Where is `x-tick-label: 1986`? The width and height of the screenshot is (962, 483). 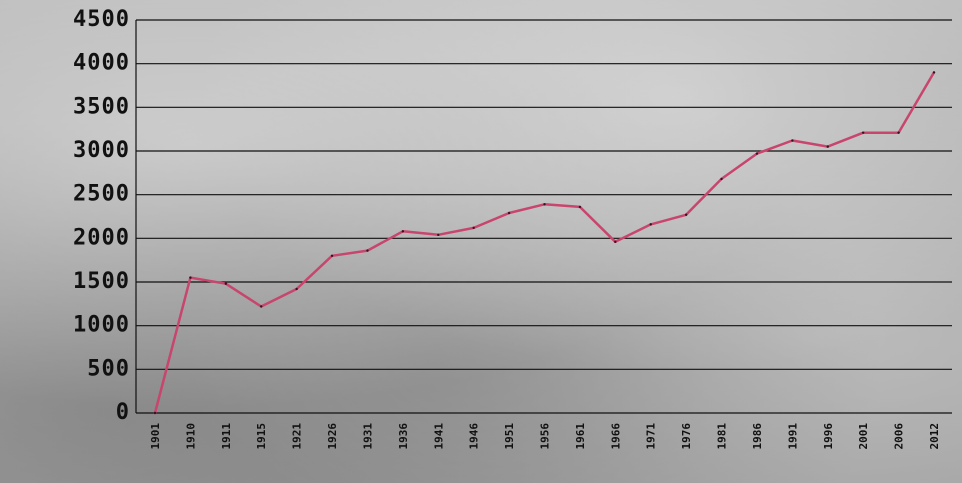
x-tick-label: 1986 is located at coordinates (757, 436).